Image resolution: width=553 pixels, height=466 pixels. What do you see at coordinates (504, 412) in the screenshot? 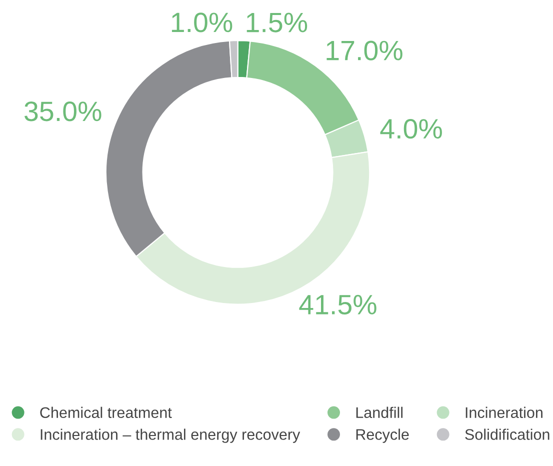
I see `legend-label: Incineration` at bounding box center [504, 412].